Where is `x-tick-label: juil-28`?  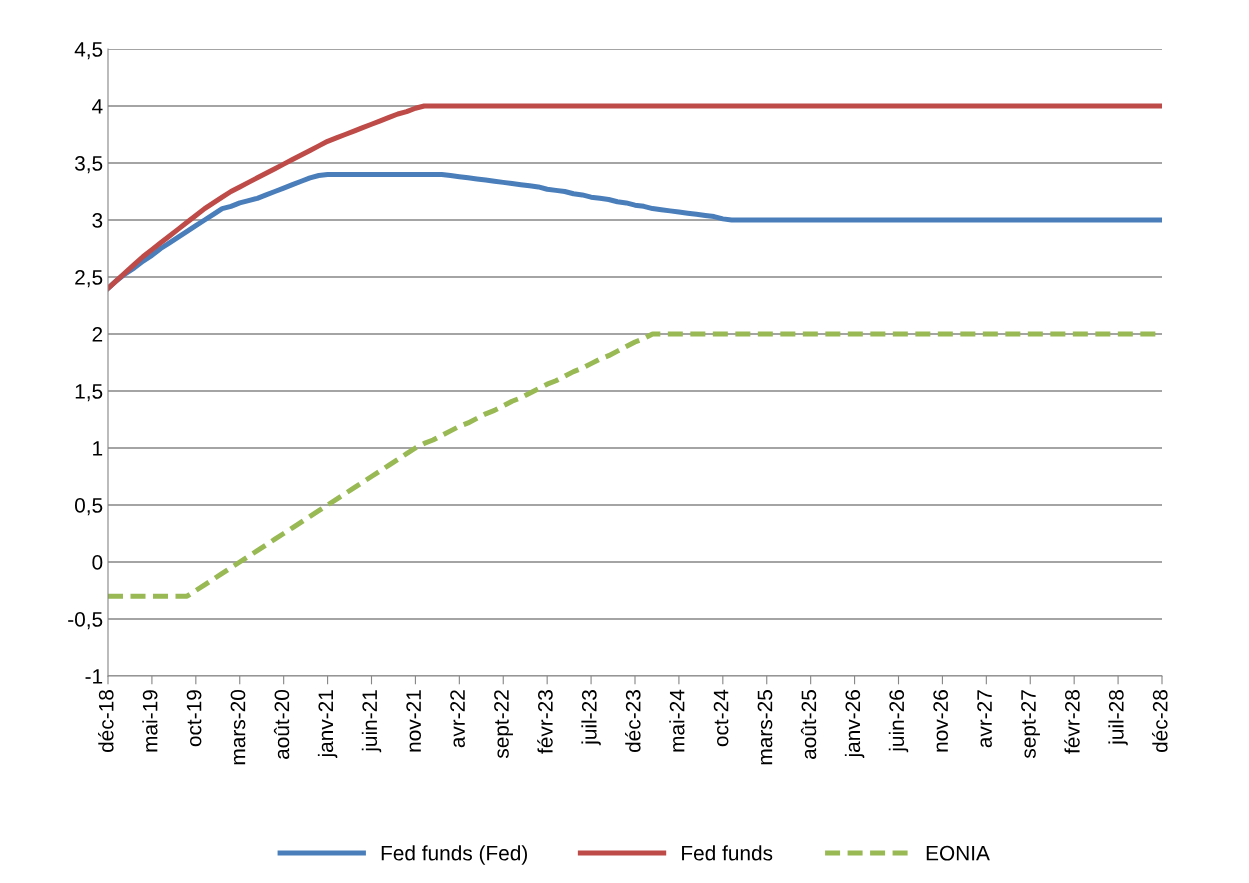
x-tick-label: juil-28 is located at coordinates (1118, 718).